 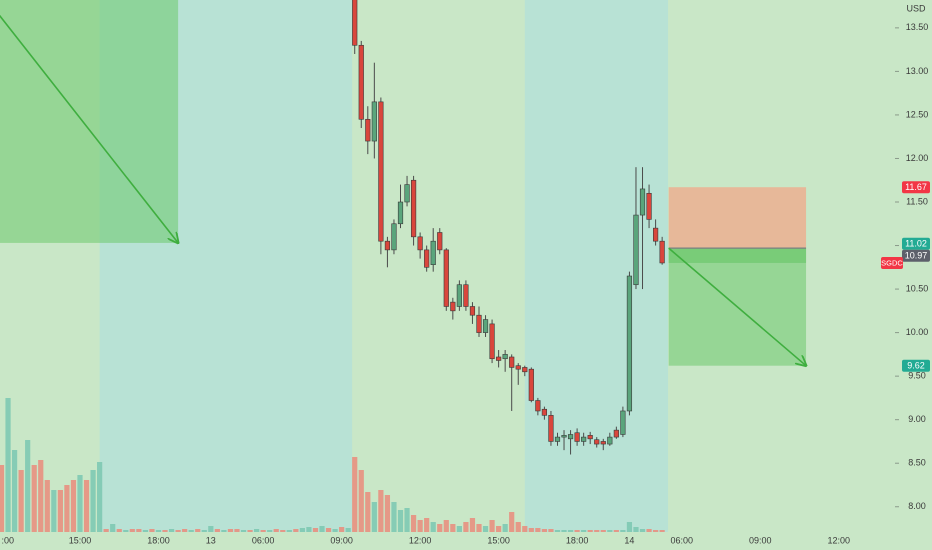 What do you see at coordinates (916, 366) in the screenshot?
I see `price-label: 9.62` at bounding box center [916, 366].